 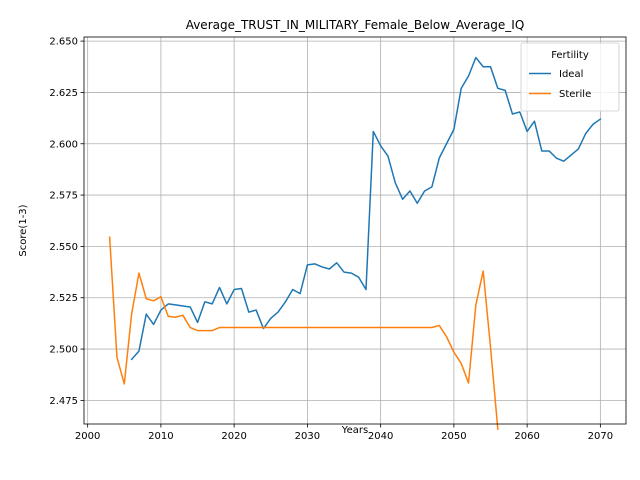 I want to click on x-tick-label: 2000, so click(x=87, y=436).